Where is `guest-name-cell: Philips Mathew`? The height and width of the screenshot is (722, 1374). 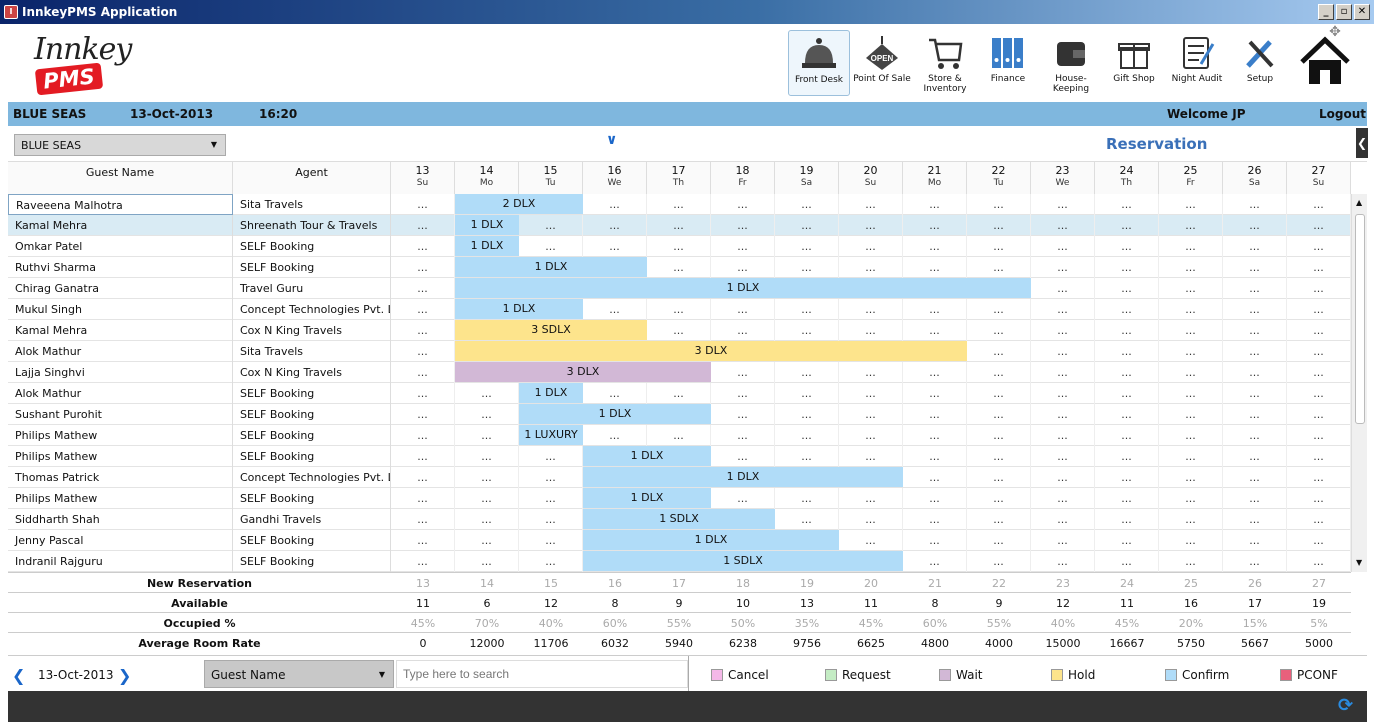 guest-name-cell: Philips Mathew is located at coordinates (120, 498).